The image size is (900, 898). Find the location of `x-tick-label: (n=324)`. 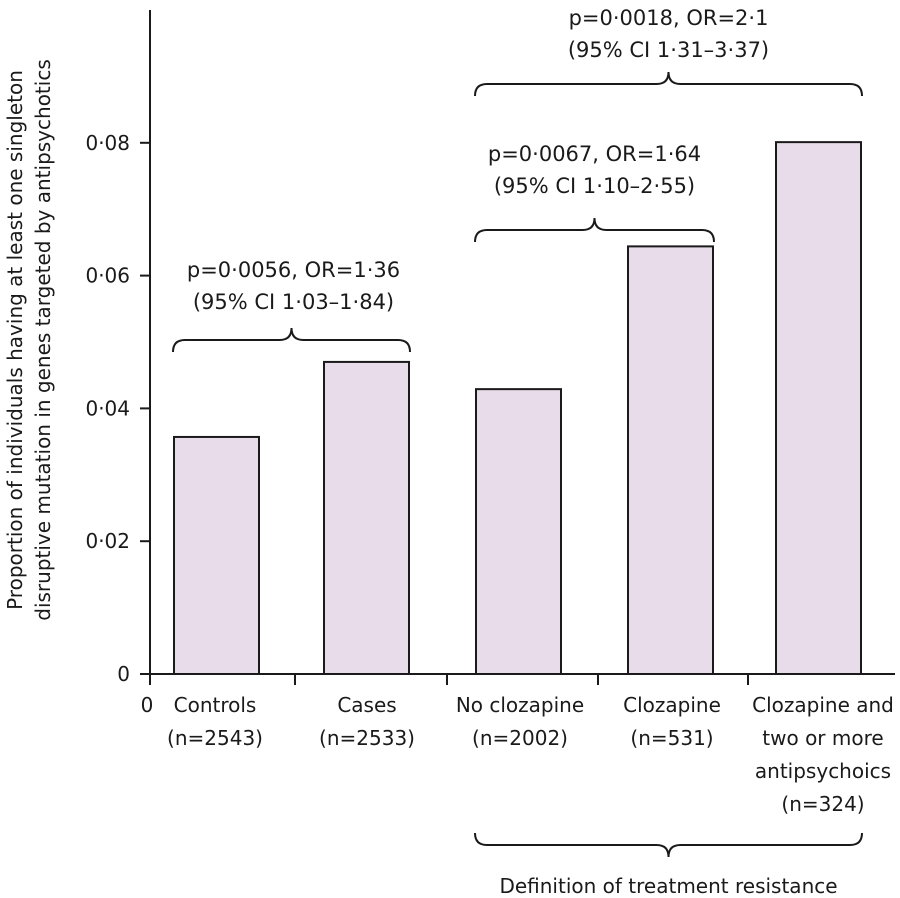

x-tick-label: (n=324) is located at coordinates (822, 804).